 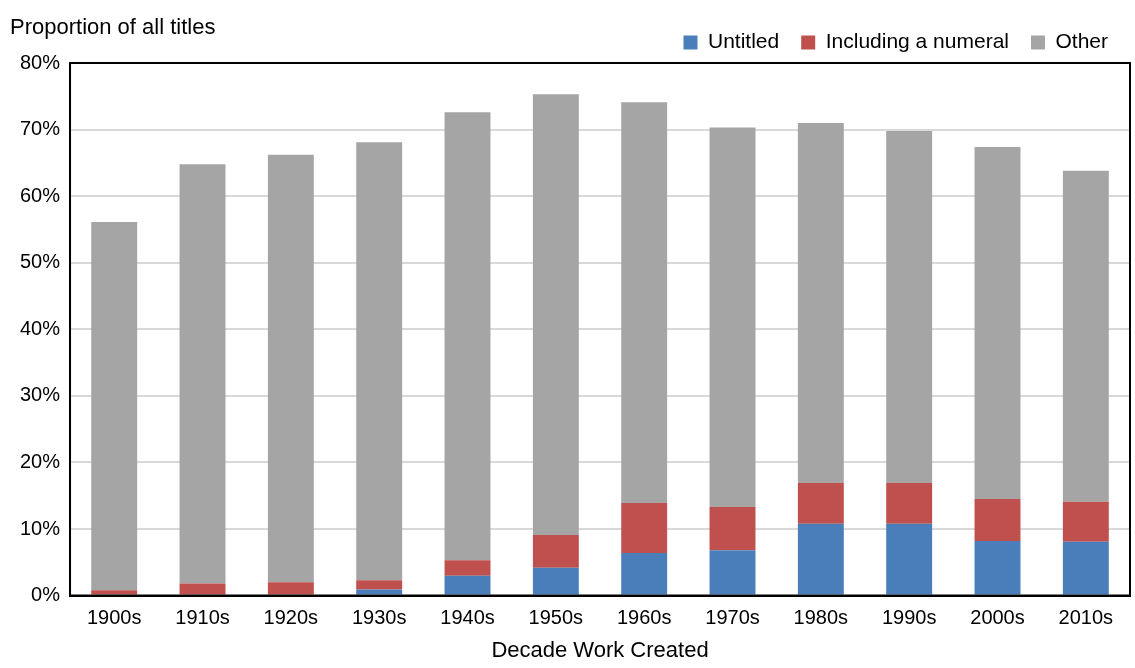 I want to click on y-tick-label: 80%, so click(x=40, y=61).